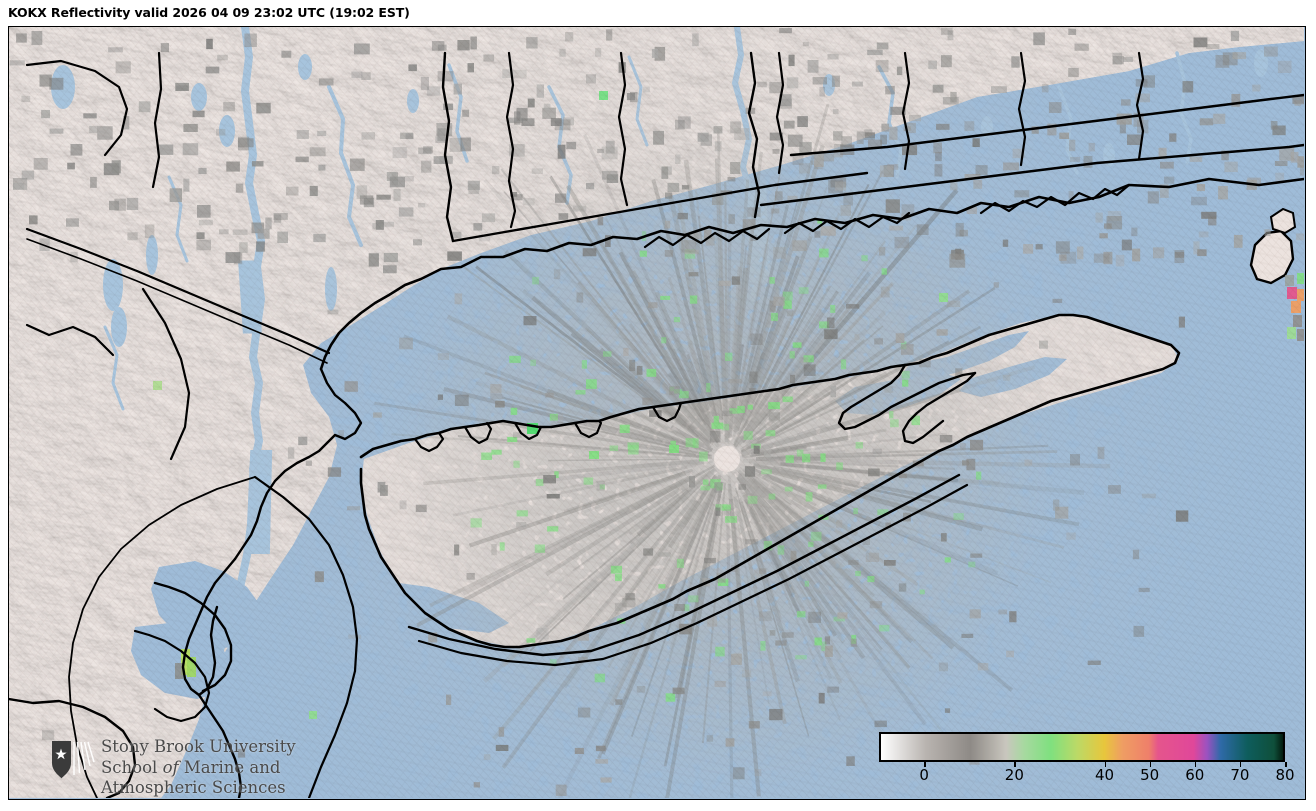 The width and height of the screenshot is (1316, 811). What do you see at coordinates (1195, 775) in the screenshot?
I see `colorbar-tick-label: 60` at bounding box center [1195, 775].